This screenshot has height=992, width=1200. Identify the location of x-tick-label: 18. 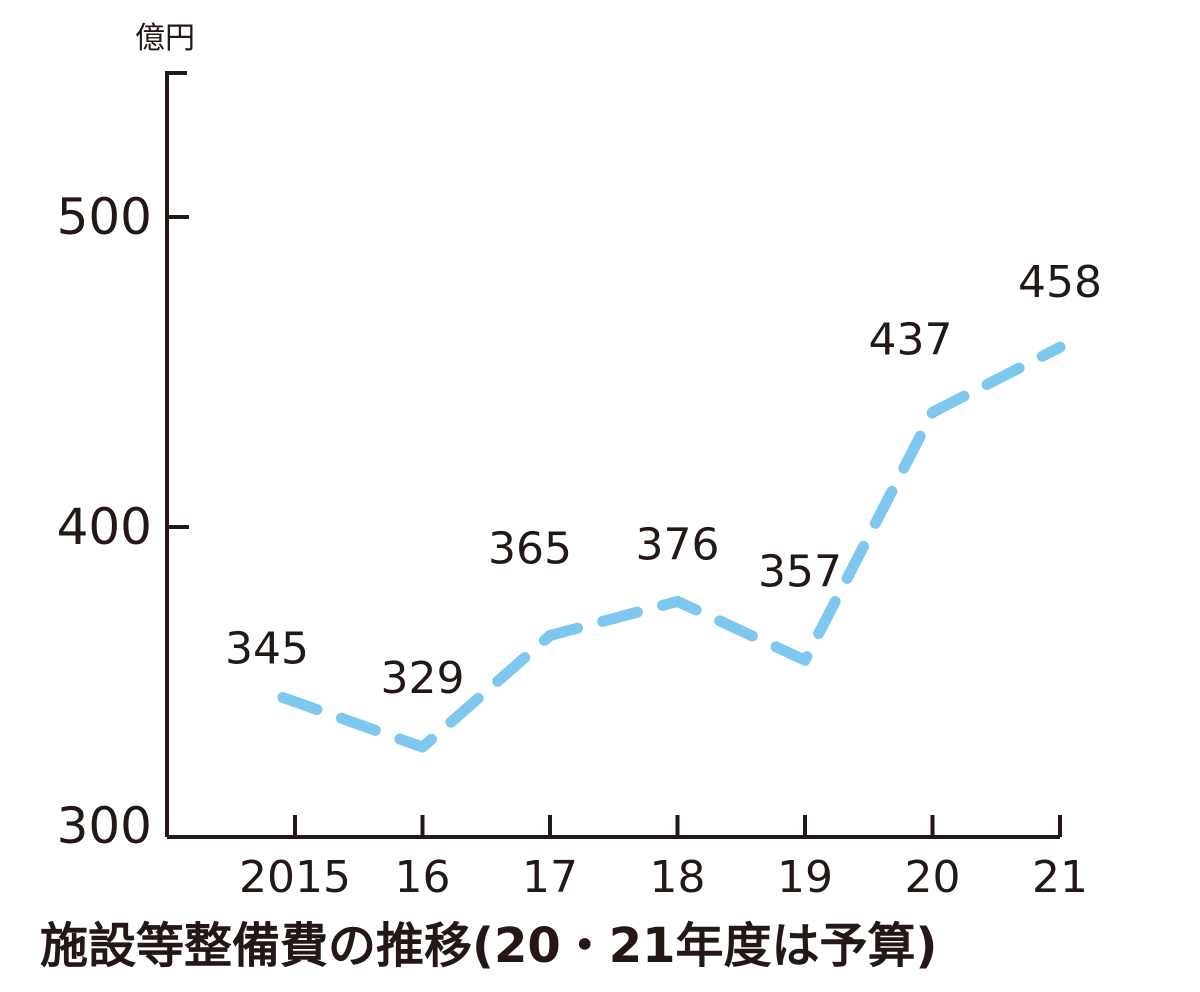
(678, 877).